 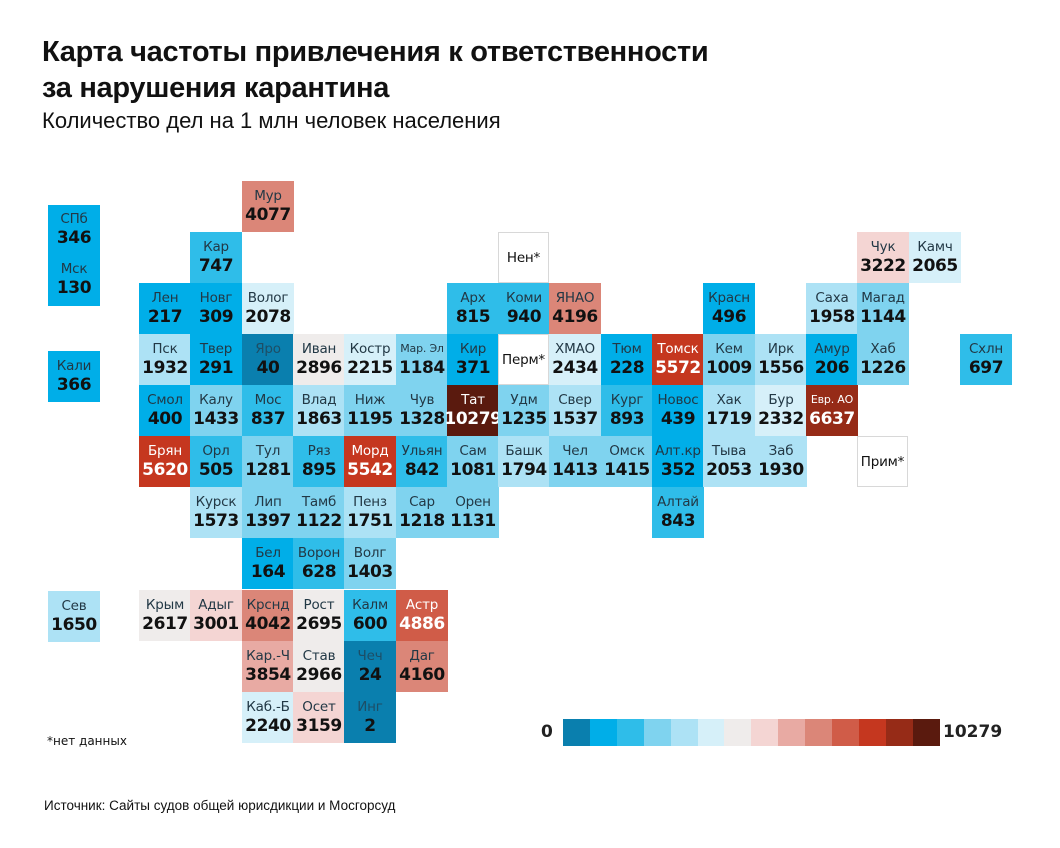 I want to click on region-tile: Тюм 228, so click(x=627, y=359).